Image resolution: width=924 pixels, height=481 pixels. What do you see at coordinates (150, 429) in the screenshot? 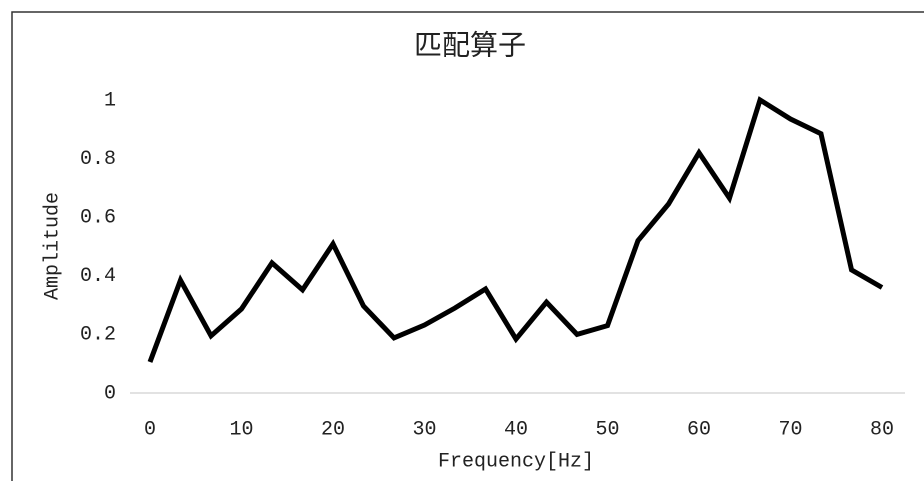
I see `x-tick-label: 0` at bounding box center [150, 429].